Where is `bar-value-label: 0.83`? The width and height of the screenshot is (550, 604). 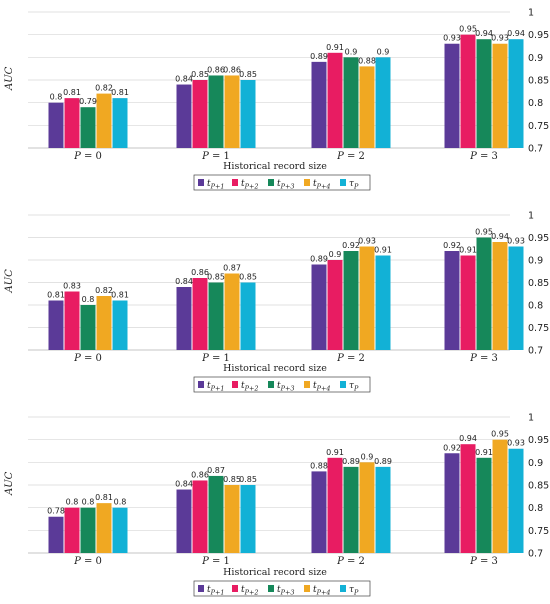
bar-value-label: 0.83 is located at coordinates (72, 286).